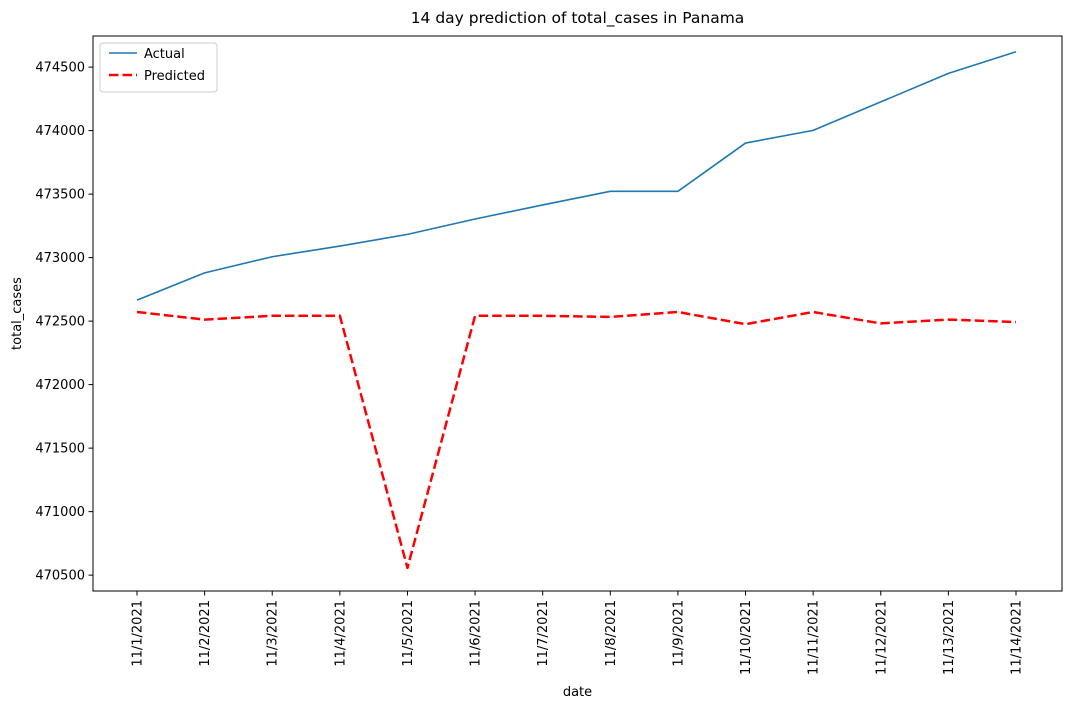 This screenshot has height=709, width=1070. What do you see at coordinates (17, 313) in the screenshot?
I see `y-axis-label: total_cases` at bounding box center [17, 313].